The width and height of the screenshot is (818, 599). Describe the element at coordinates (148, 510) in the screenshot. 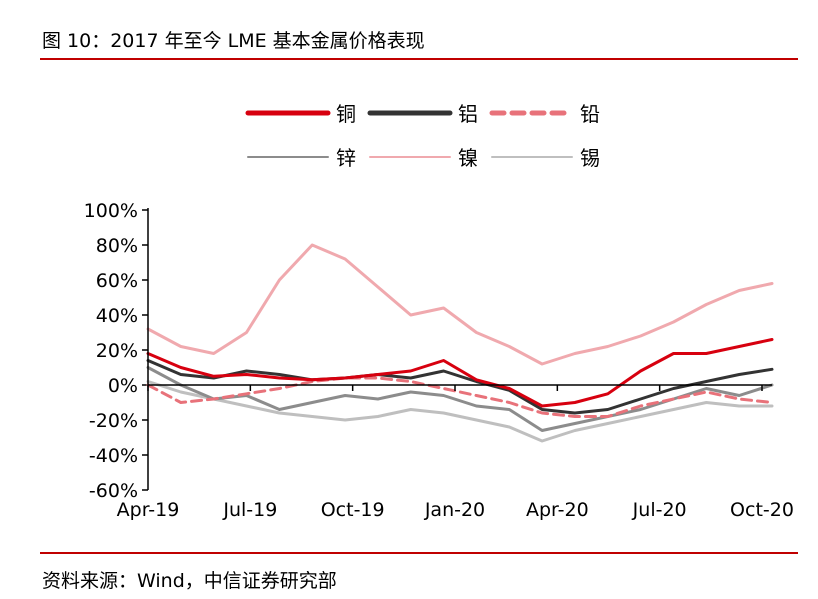

I see `x-tick-label: Apr-19` at that location.